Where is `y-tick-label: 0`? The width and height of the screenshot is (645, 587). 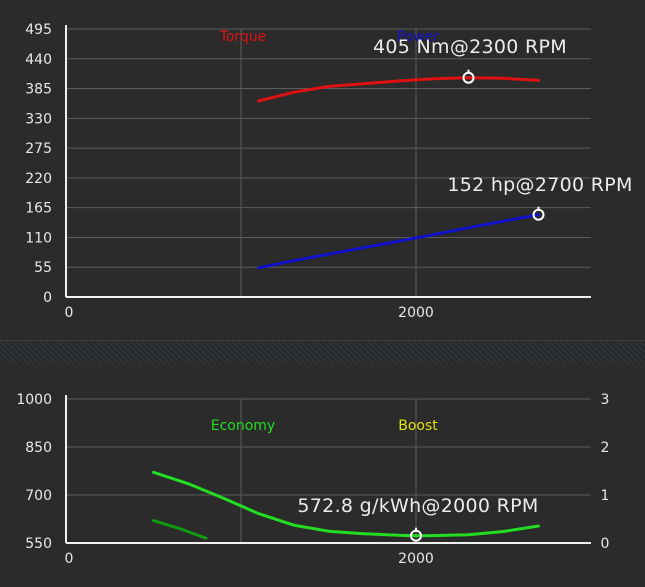
y-tick-label: 0 is located at coordinates (47, 298).